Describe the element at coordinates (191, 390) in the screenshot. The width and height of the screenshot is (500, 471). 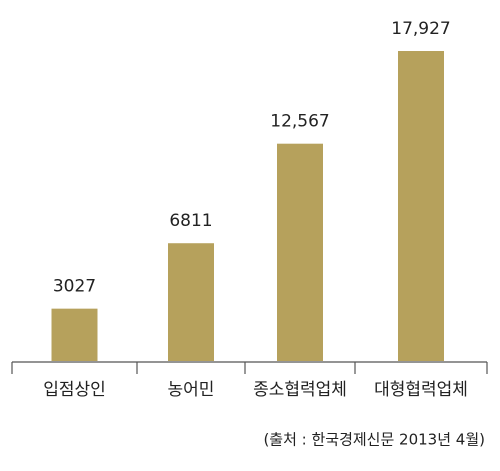
I see `x-tick-label: 농어민` at that location.